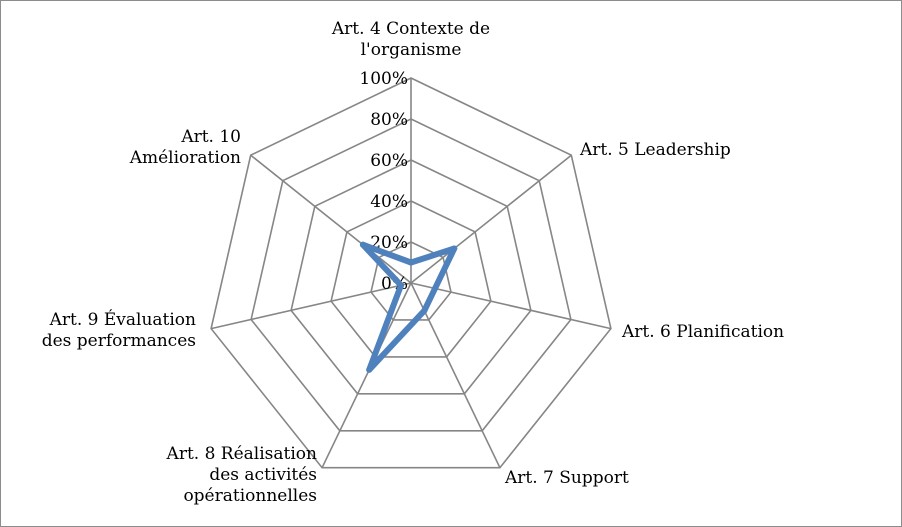  I want to click on category-label-2: Art. 6 Planification, so click(702, 332).